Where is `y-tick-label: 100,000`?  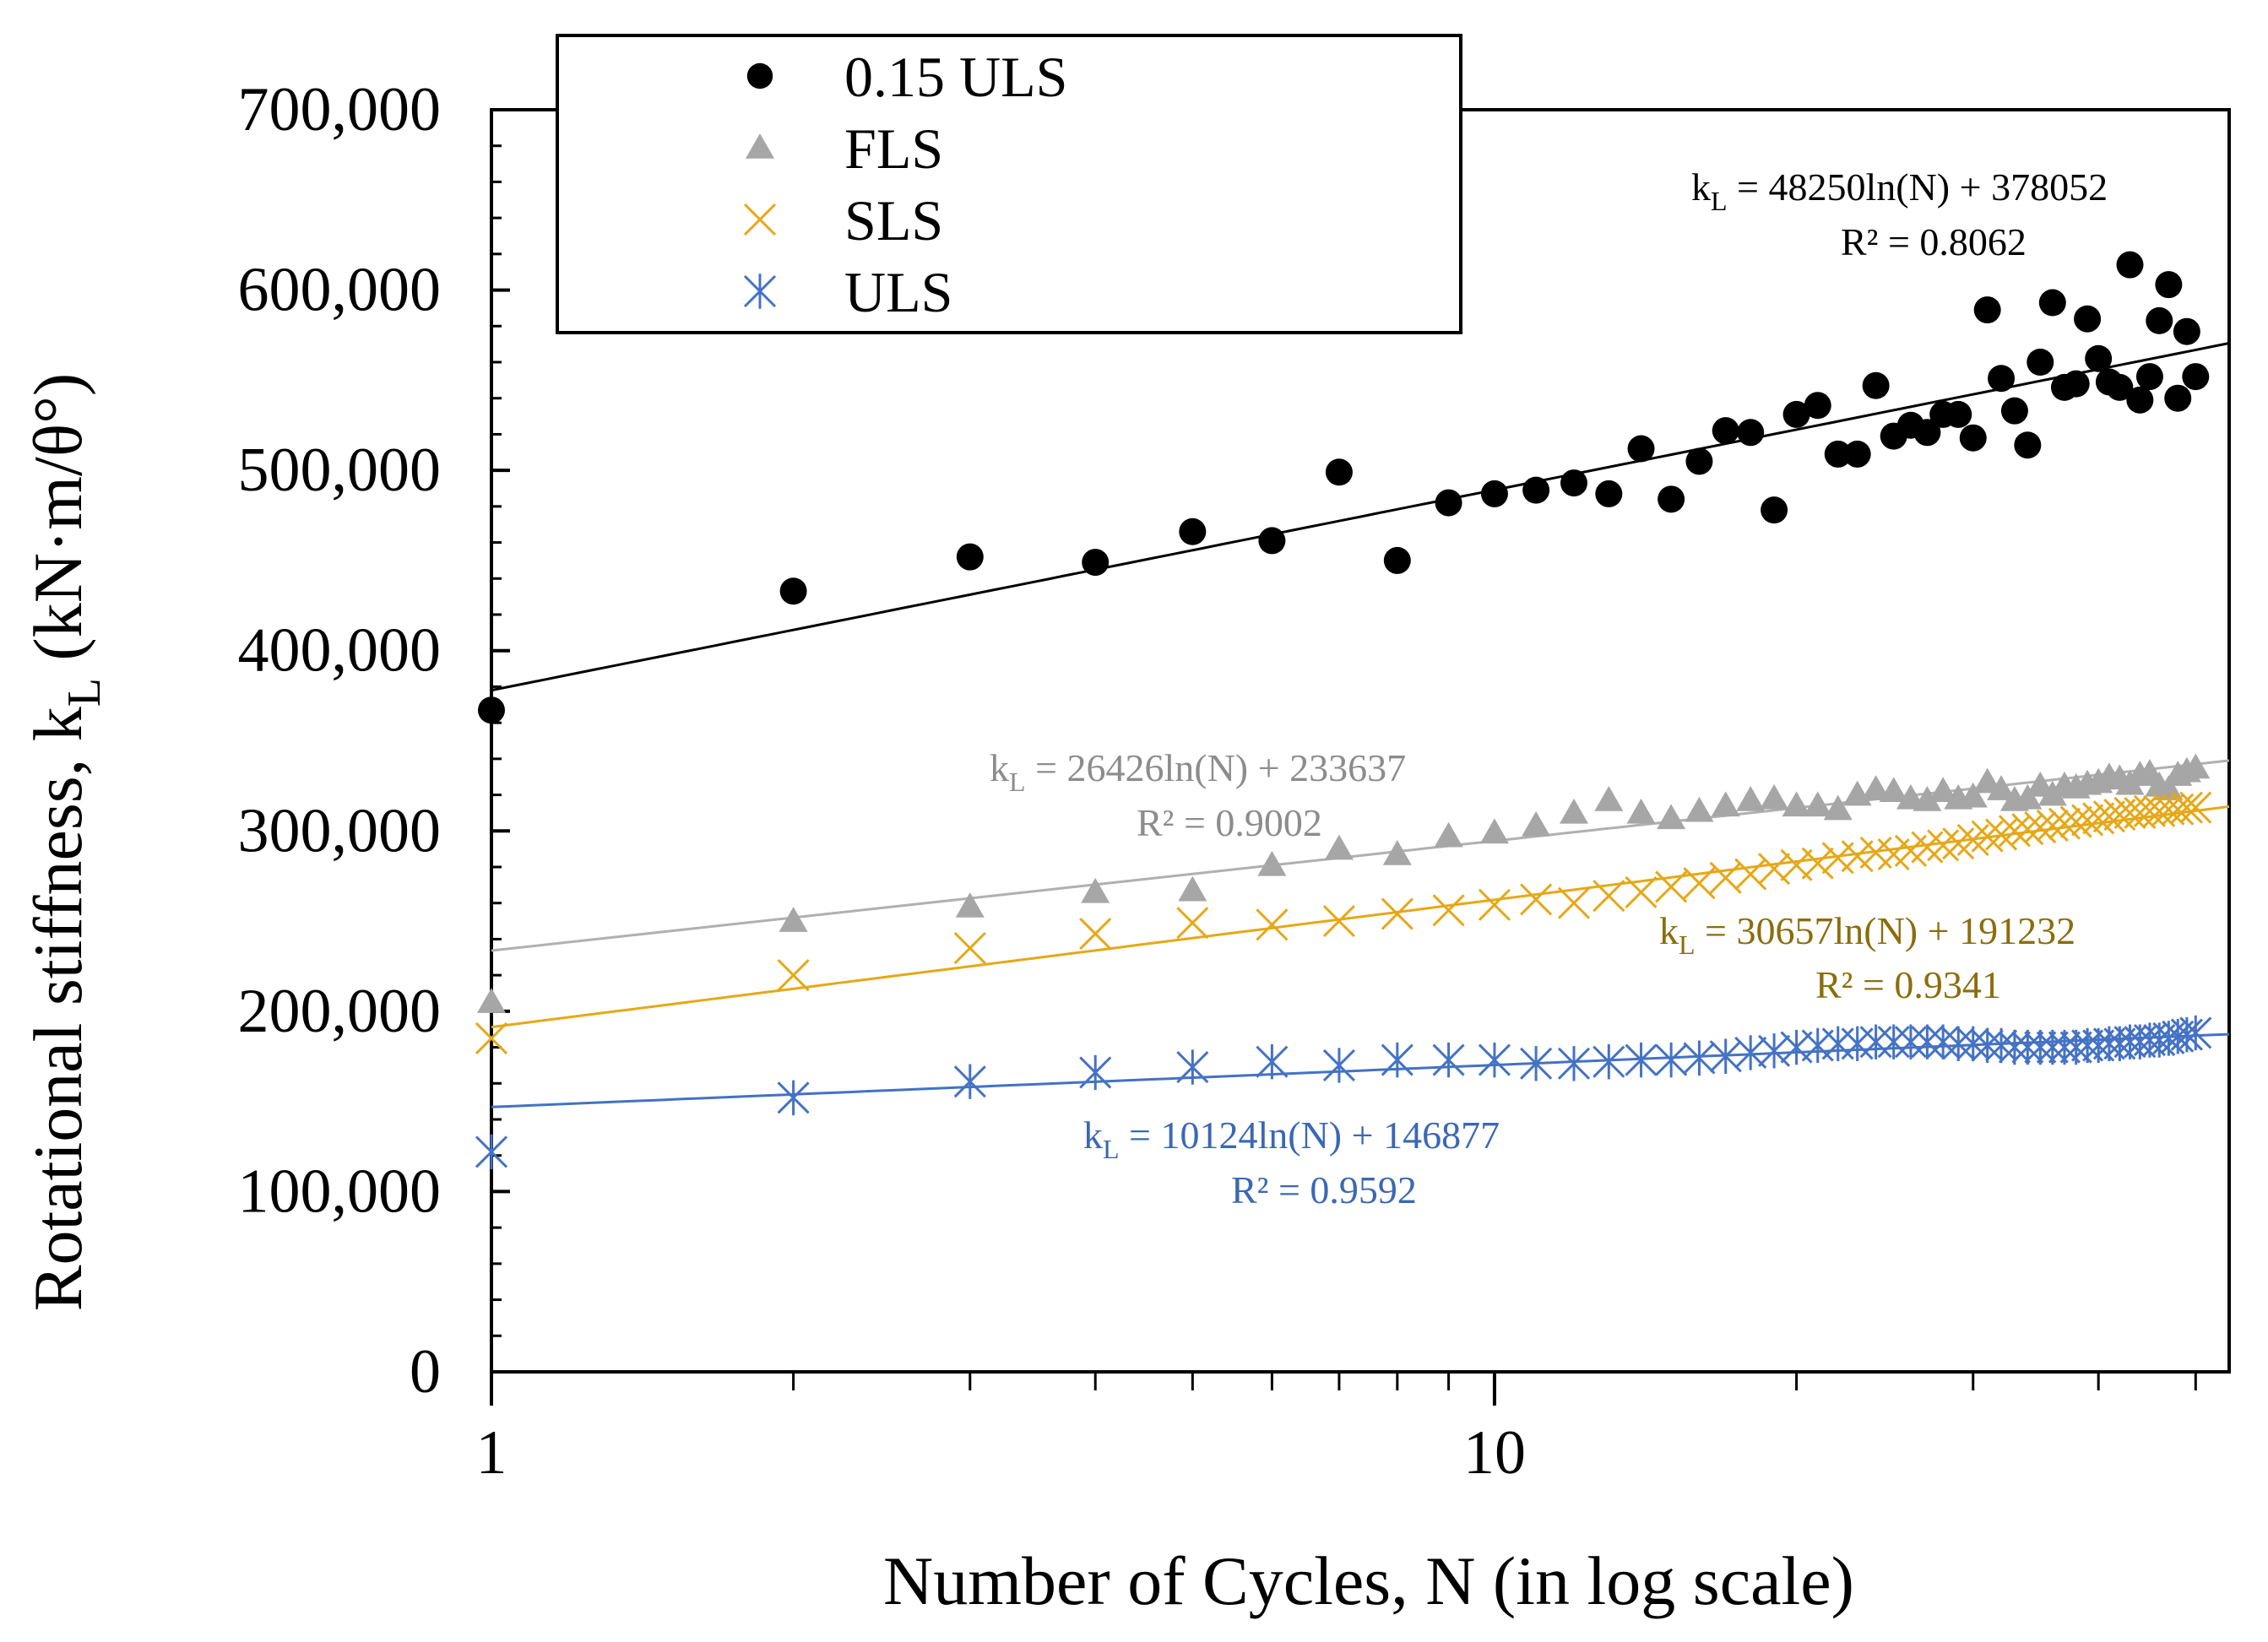 y-tick-label: 100,000 is located at coordinates (340, 1191).